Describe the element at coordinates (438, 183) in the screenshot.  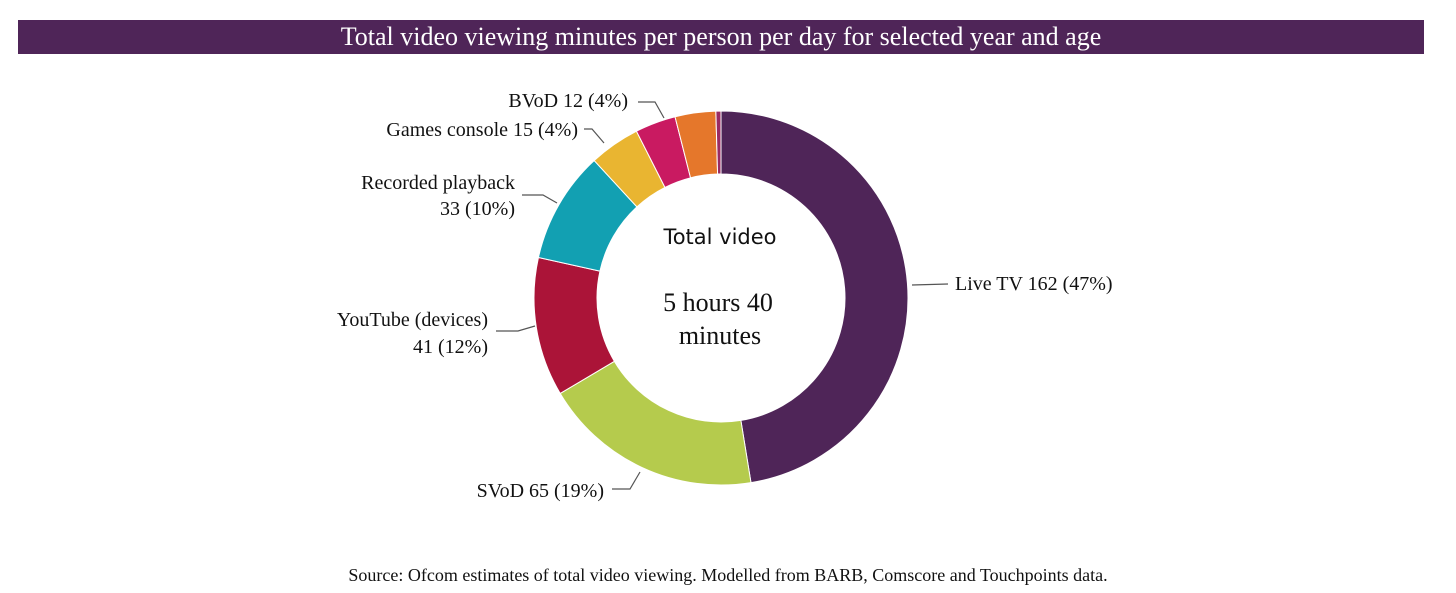
I see `slice-label-recorded-playback: Recorded playback` at that location.